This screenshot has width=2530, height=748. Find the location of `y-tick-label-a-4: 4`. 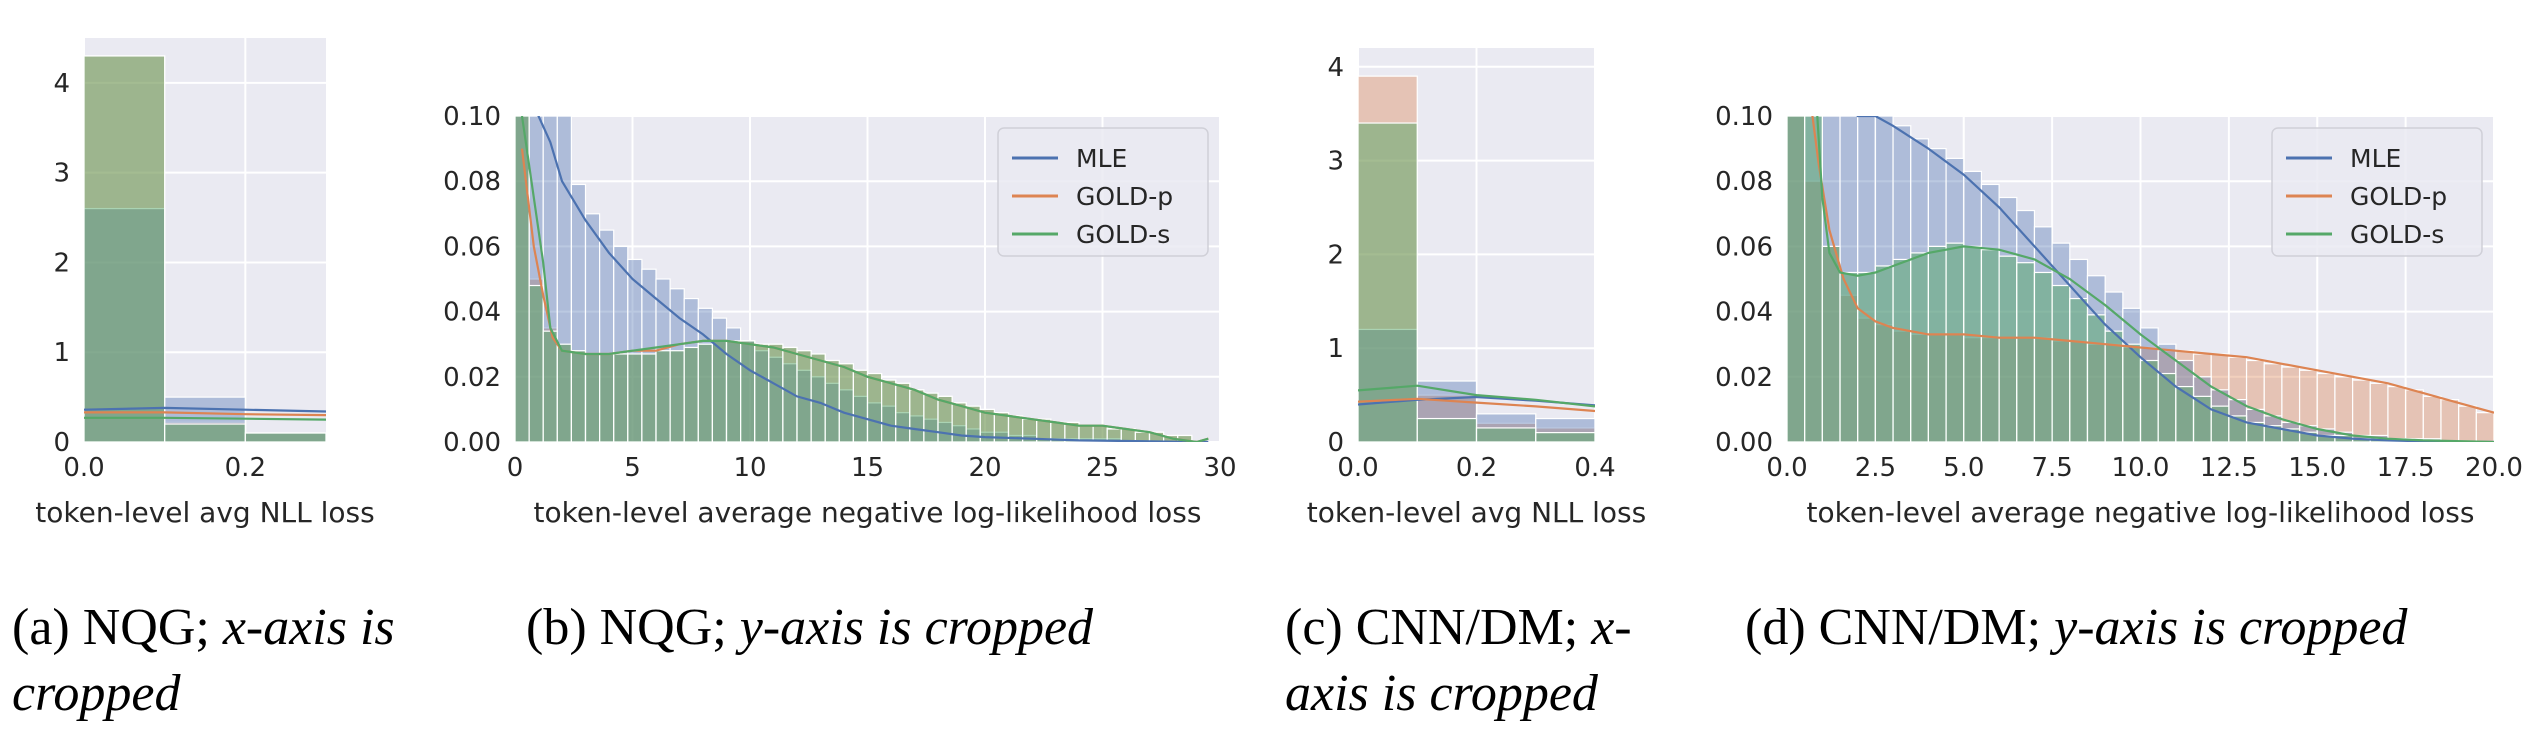

y-tick-label-a-4: 4 is located at coordinates (61, 84).